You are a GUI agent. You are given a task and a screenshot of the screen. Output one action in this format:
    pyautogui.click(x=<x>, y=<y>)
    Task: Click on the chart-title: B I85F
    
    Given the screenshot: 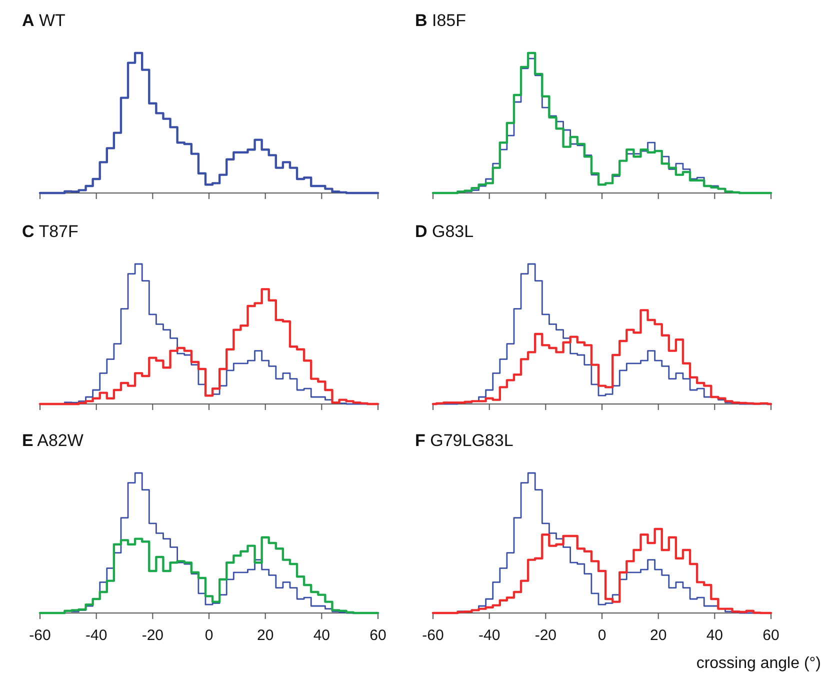 What is the action you would take?
    pyautogui.click(x=440, y=20)
    